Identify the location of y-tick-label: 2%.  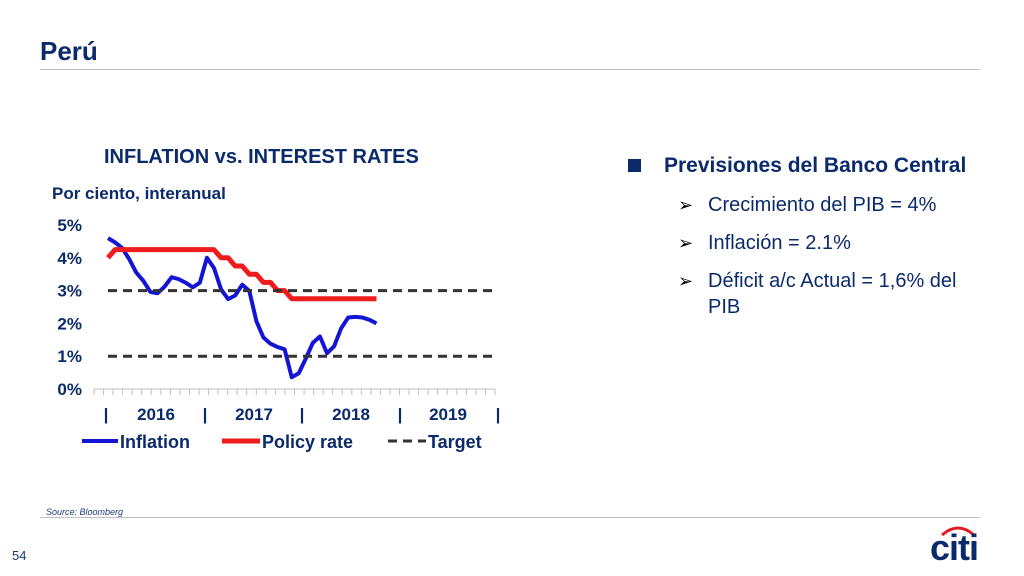
(69, 323).